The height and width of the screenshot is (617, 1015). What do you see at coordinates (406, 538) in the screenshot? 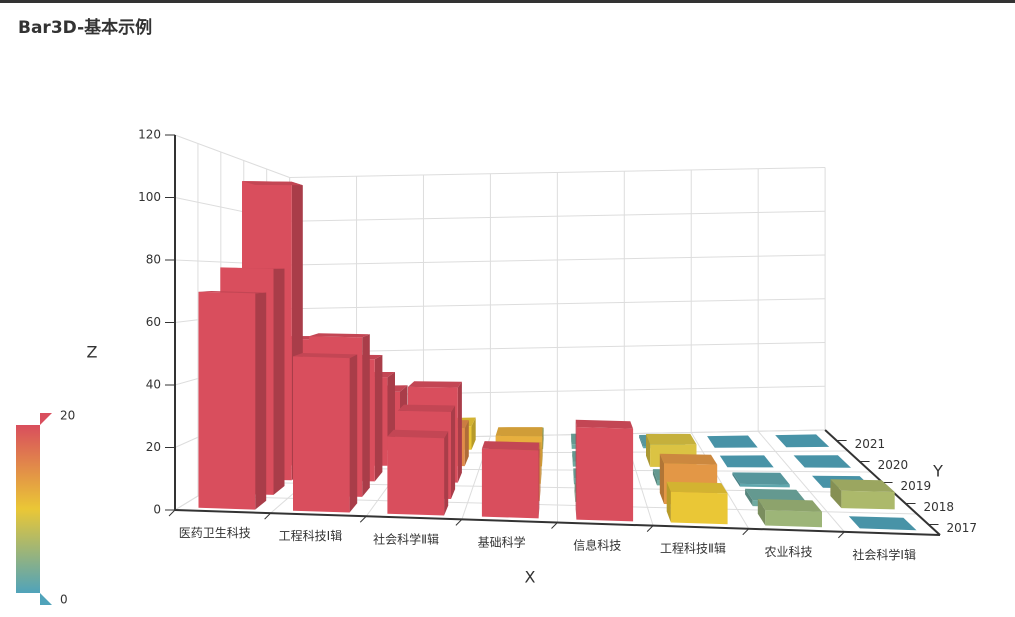
I see `x-tick-label: 社会科学Ⅱ辑` at bounding box center [406, 538].